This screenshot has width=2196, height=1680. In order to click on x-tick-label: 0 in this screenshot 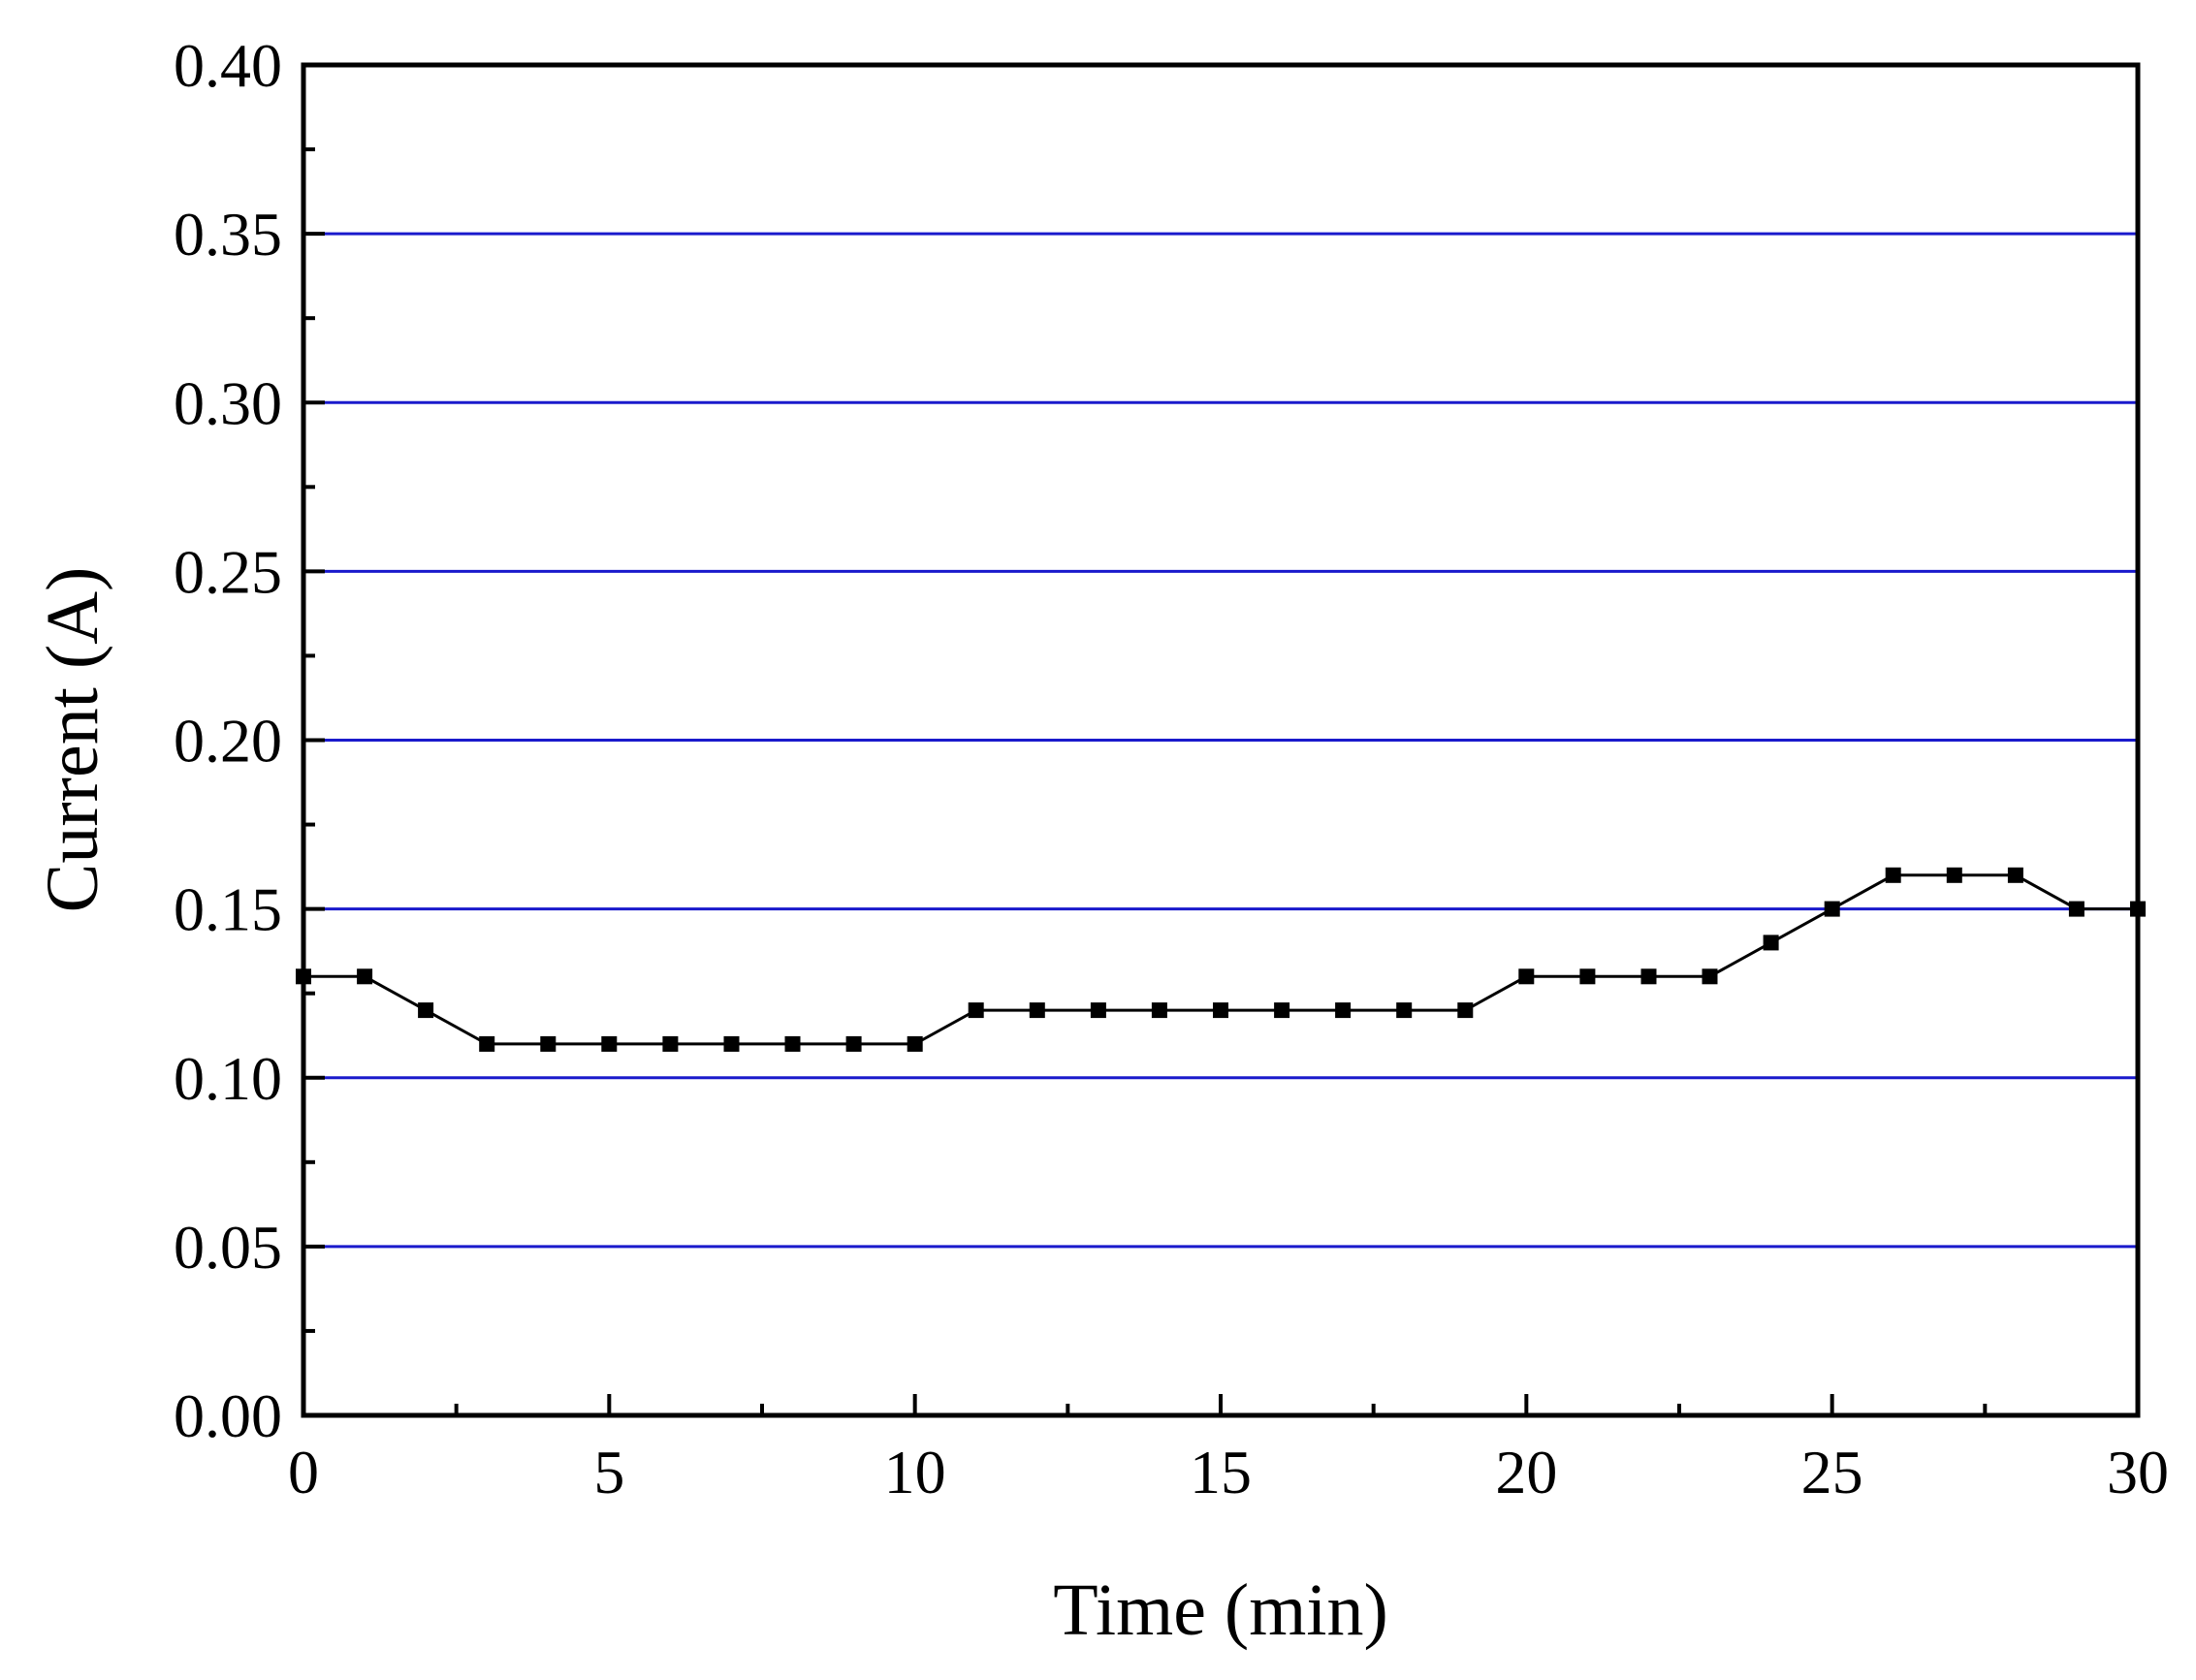, I will do `click(303, 1472)`.